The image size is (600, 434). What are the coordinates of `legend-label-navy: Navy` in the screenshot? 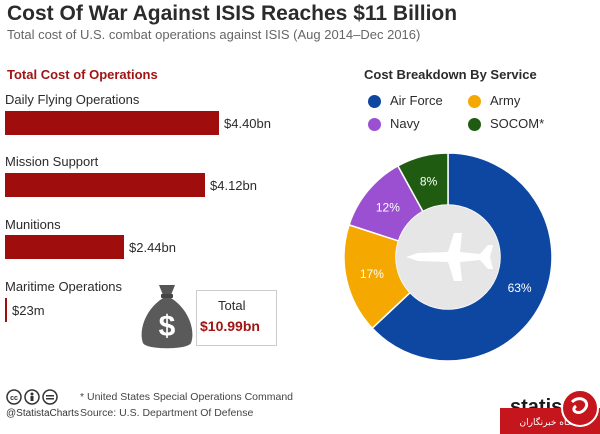 It's located at (405, 123).